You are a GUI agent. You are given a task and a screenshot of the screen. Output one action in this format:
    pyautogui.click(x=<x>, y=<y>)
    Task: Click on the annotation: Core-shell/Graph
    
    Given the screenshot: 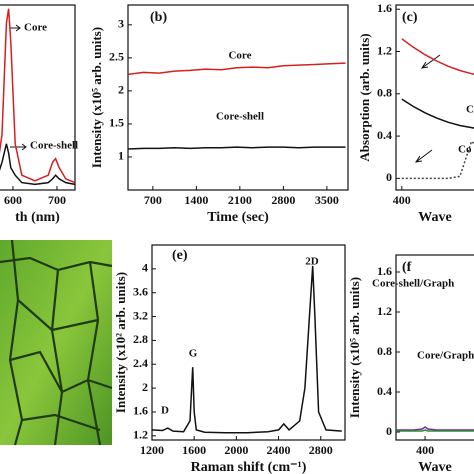 What is the action you would take?
    pyautogui.click(x=413, y=284)
    